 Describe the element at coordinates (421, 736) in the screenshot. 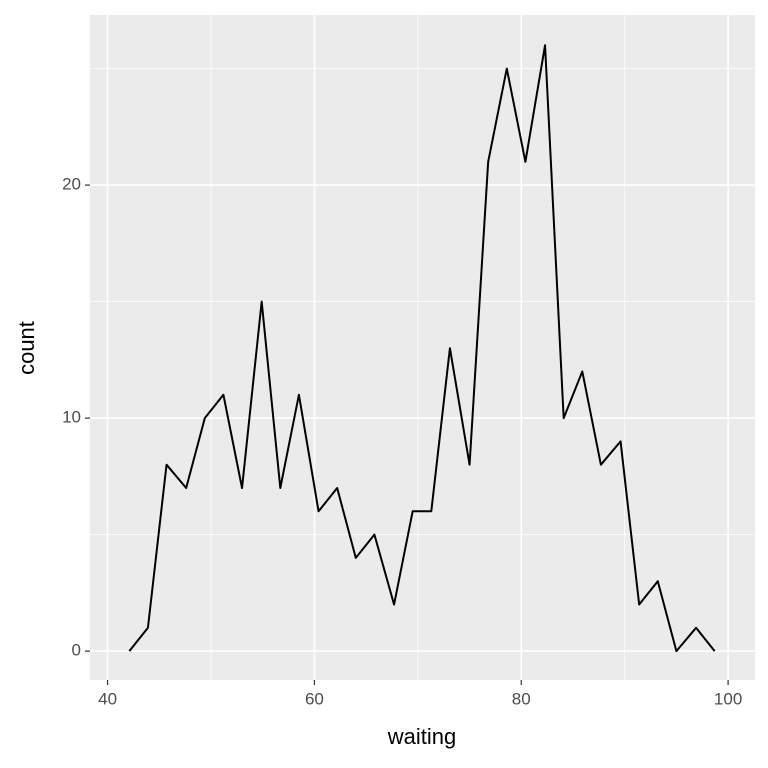

I see `x-axis-title: waiting` at that location.